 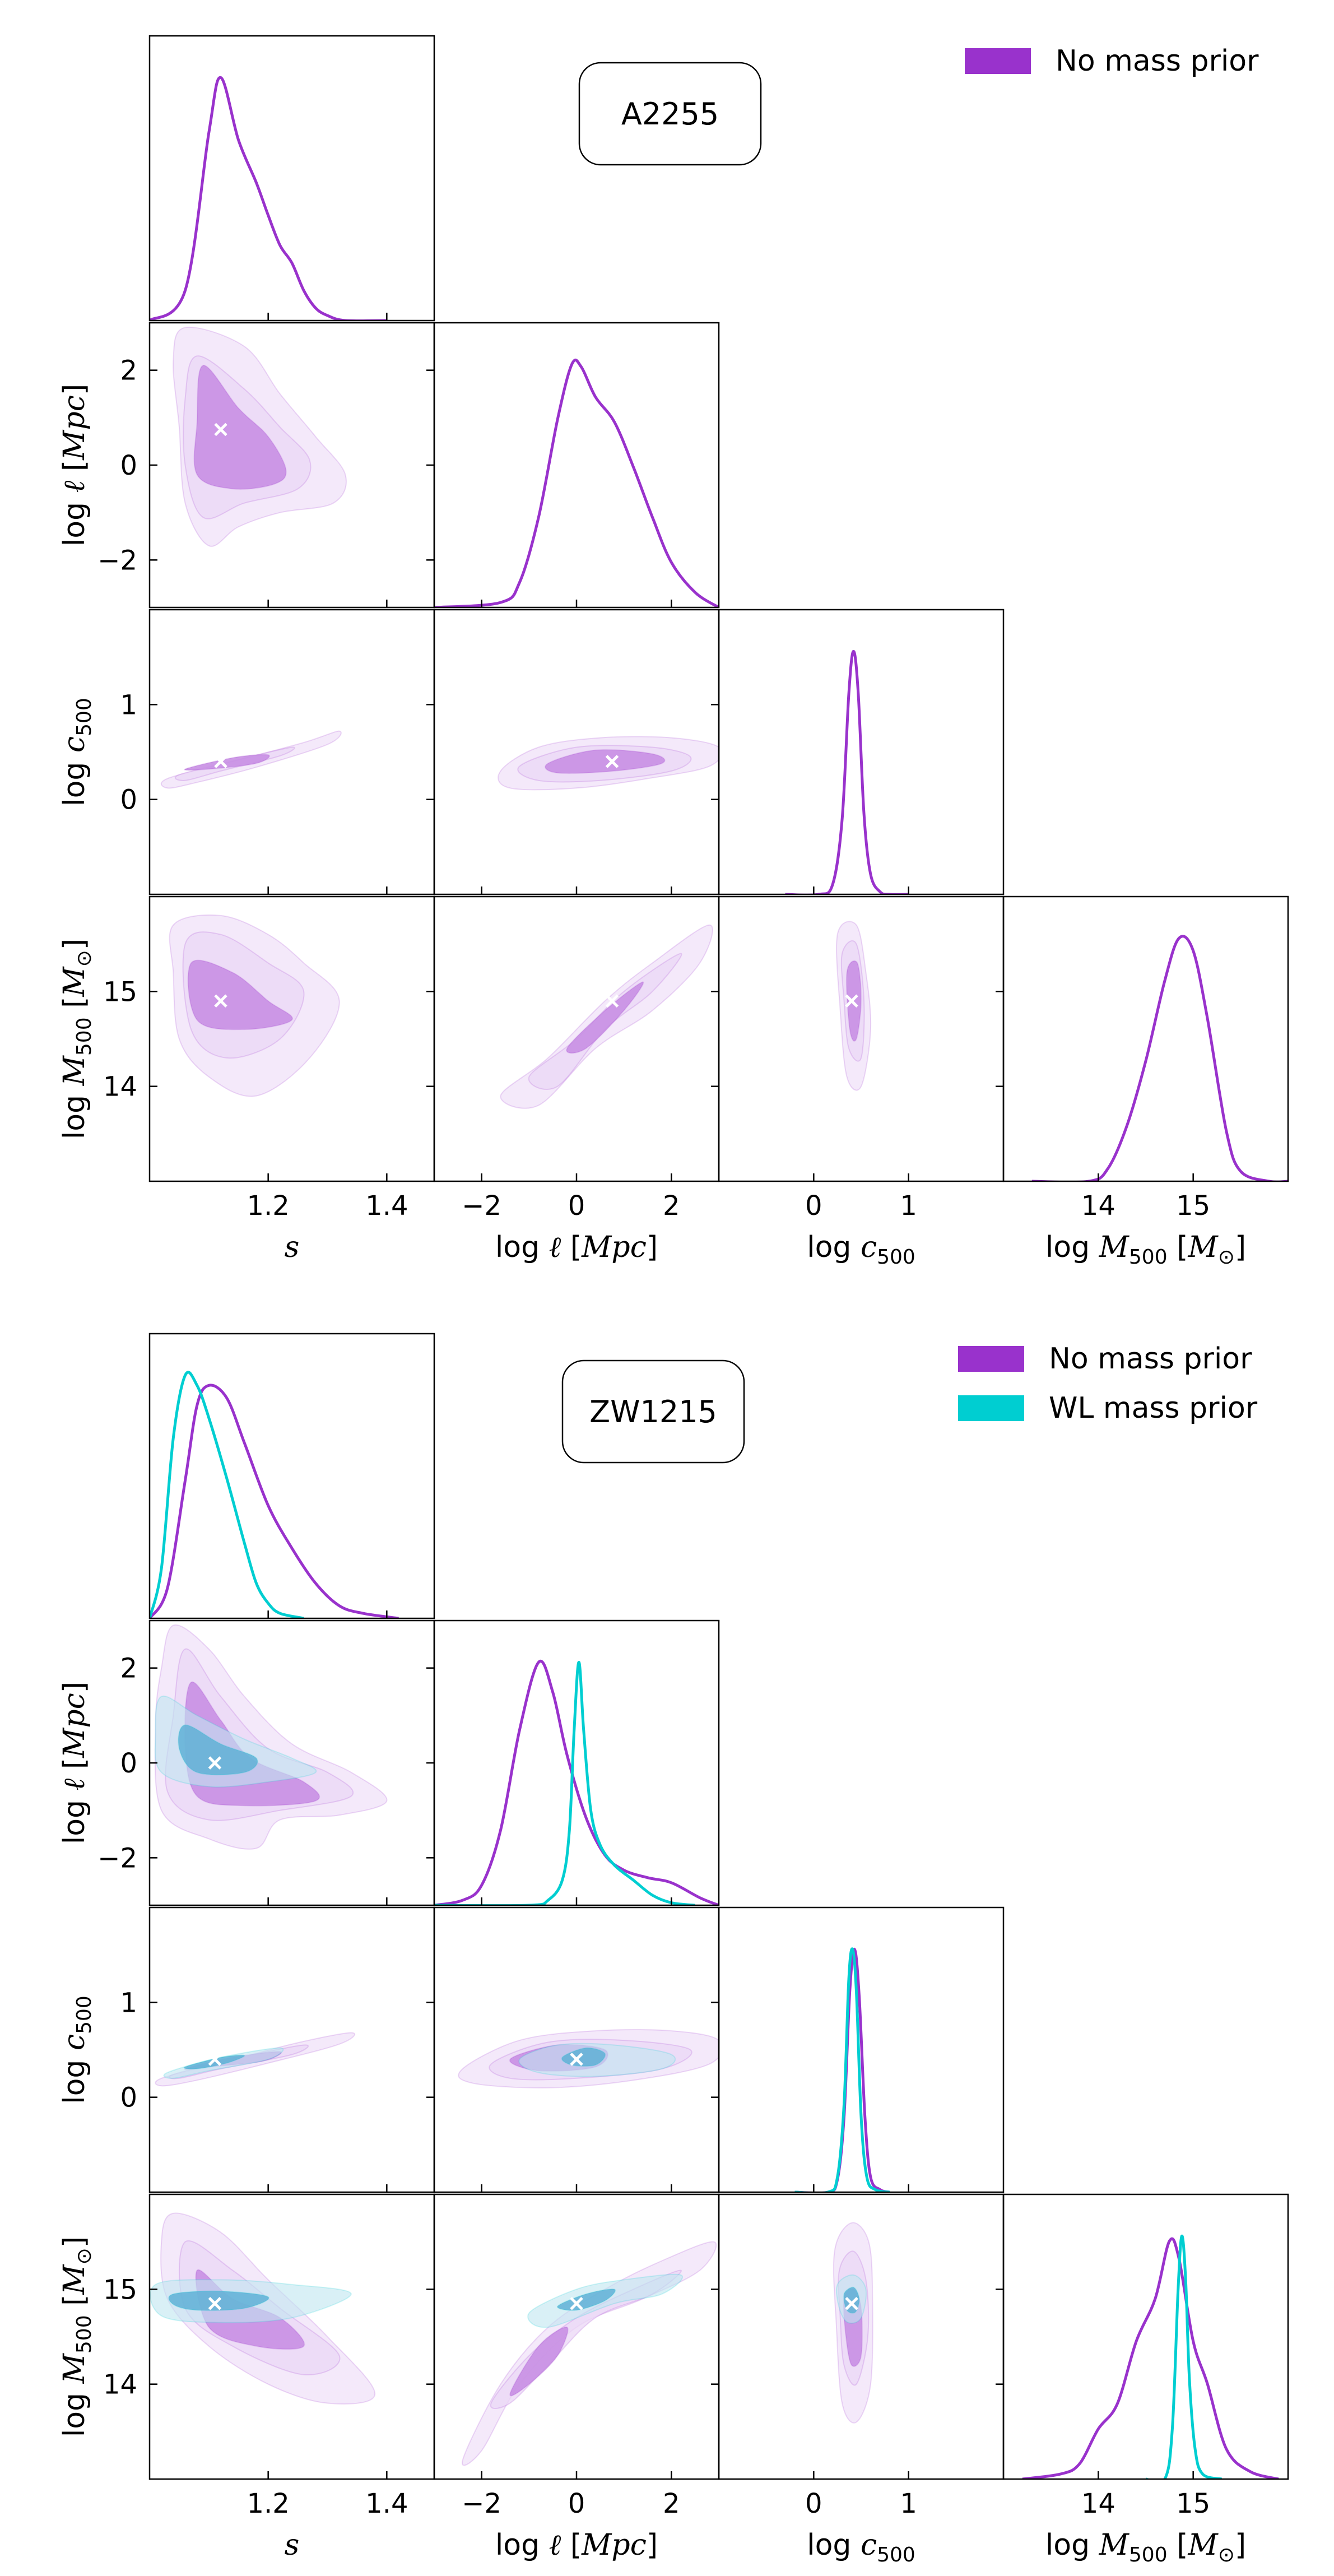 I want to click on marginal-s-wl-mass-prior, so click(x=227, y=1494).